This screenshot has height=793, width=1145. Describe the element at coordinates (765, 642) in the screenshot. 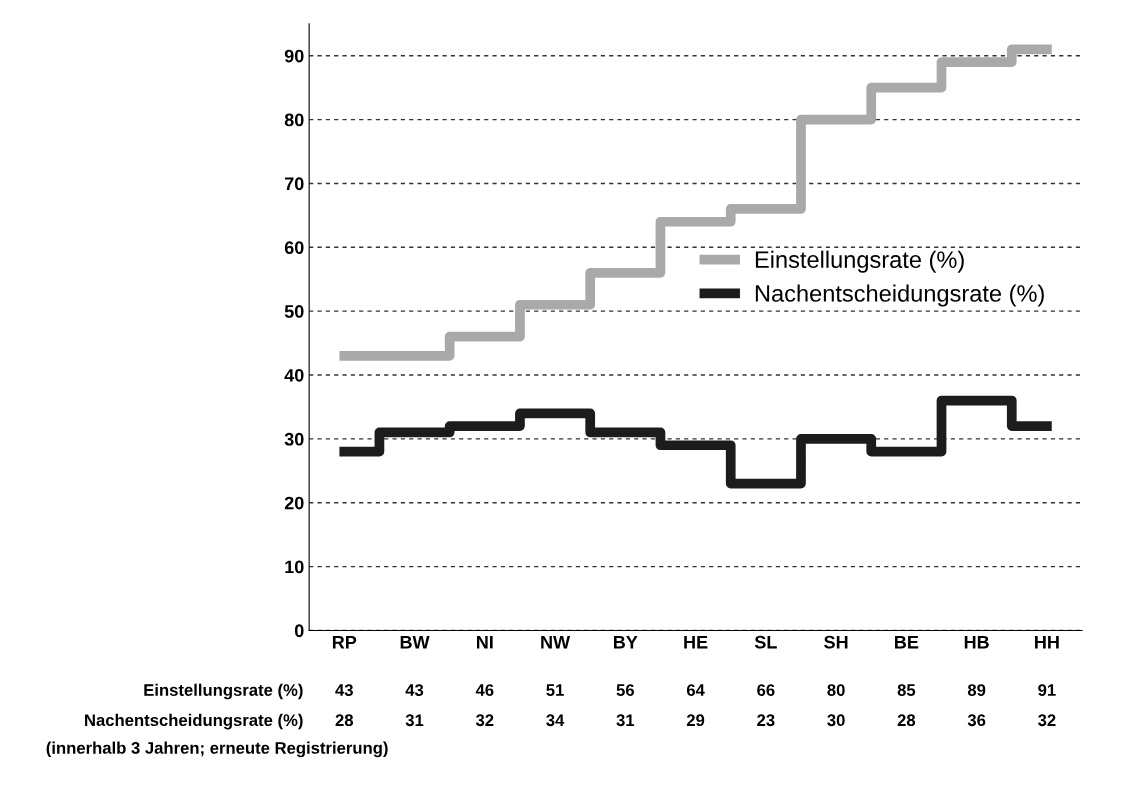

I see `x-tick-label: SL` at that location.